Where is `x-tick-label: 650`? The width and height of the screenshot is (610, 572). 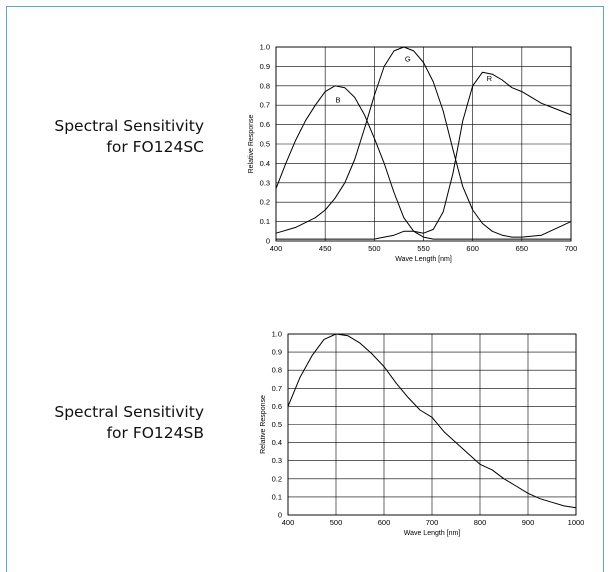 x-tick-label: 650 is located at coordinates (522, 248).